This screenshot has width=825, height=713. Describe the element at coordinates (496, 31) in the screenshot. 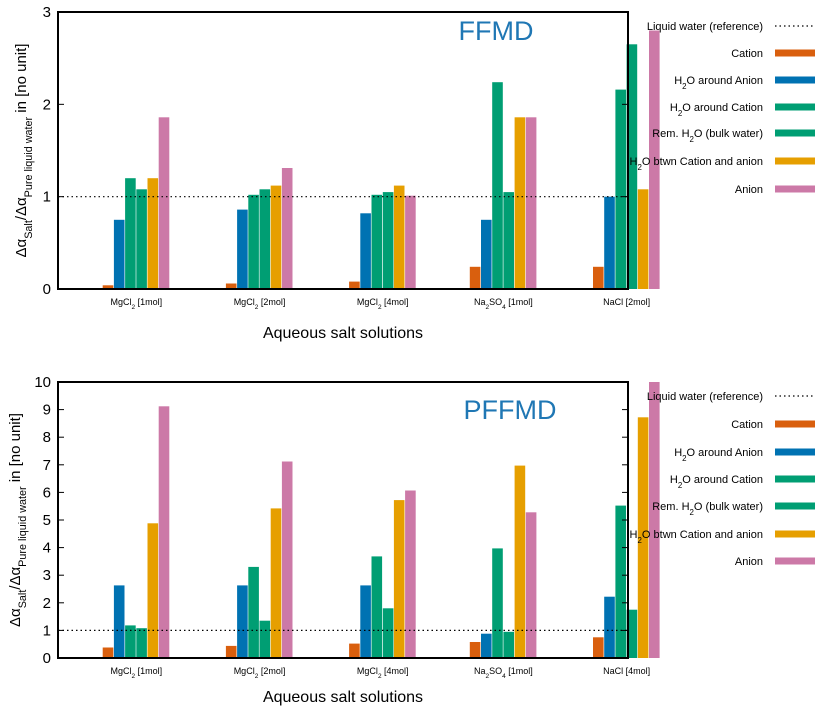

I see `chart-annotation: FFMD` at that location.